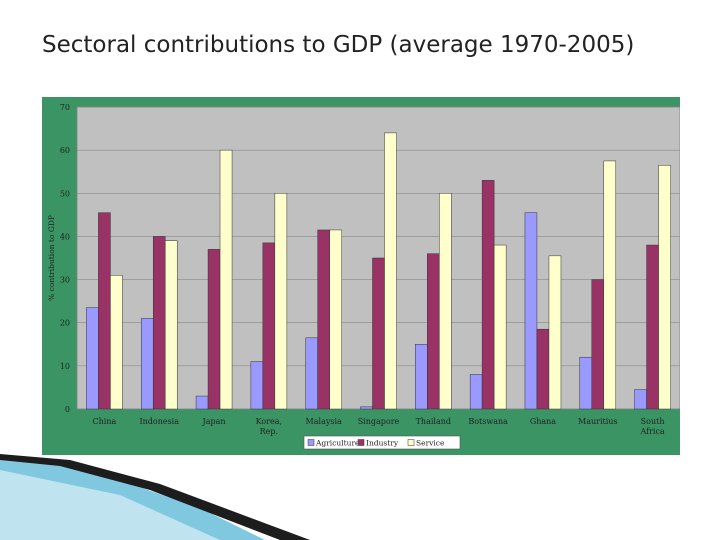 Image resolution: width=720 pixels, height=540 pixels. I want to click on legend-box, so click(382, 442).